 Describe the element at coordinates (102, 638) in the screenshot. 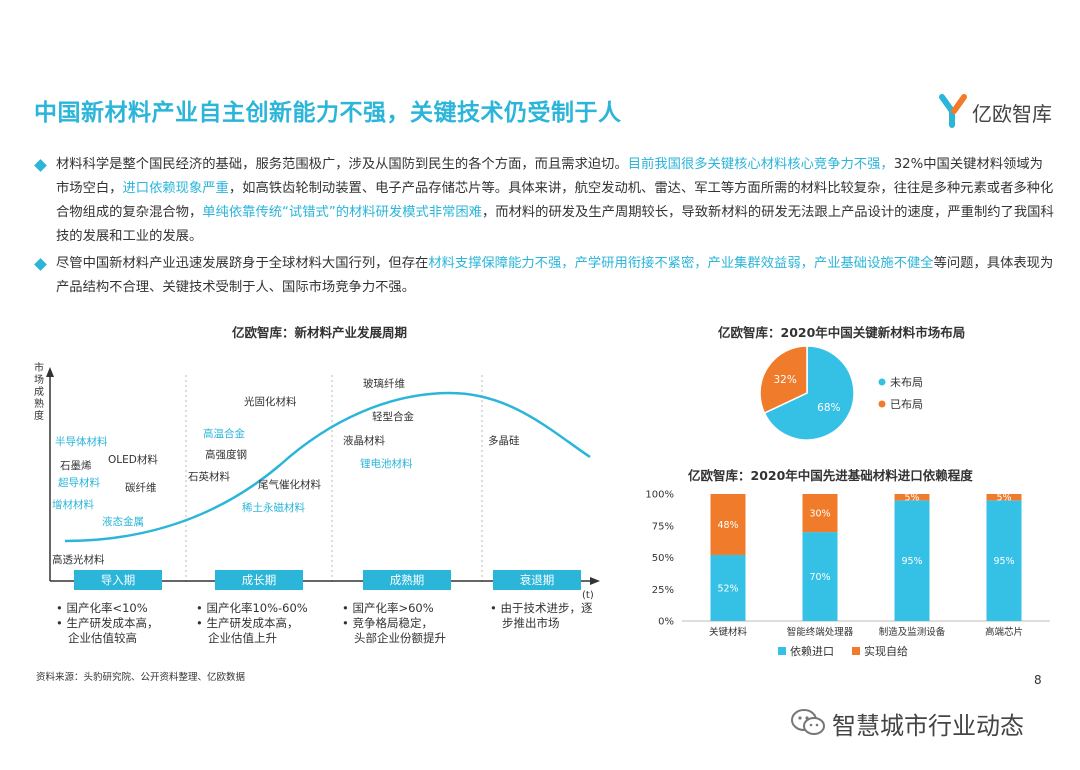

I see `stage-note: 企业估值较高` at that location.